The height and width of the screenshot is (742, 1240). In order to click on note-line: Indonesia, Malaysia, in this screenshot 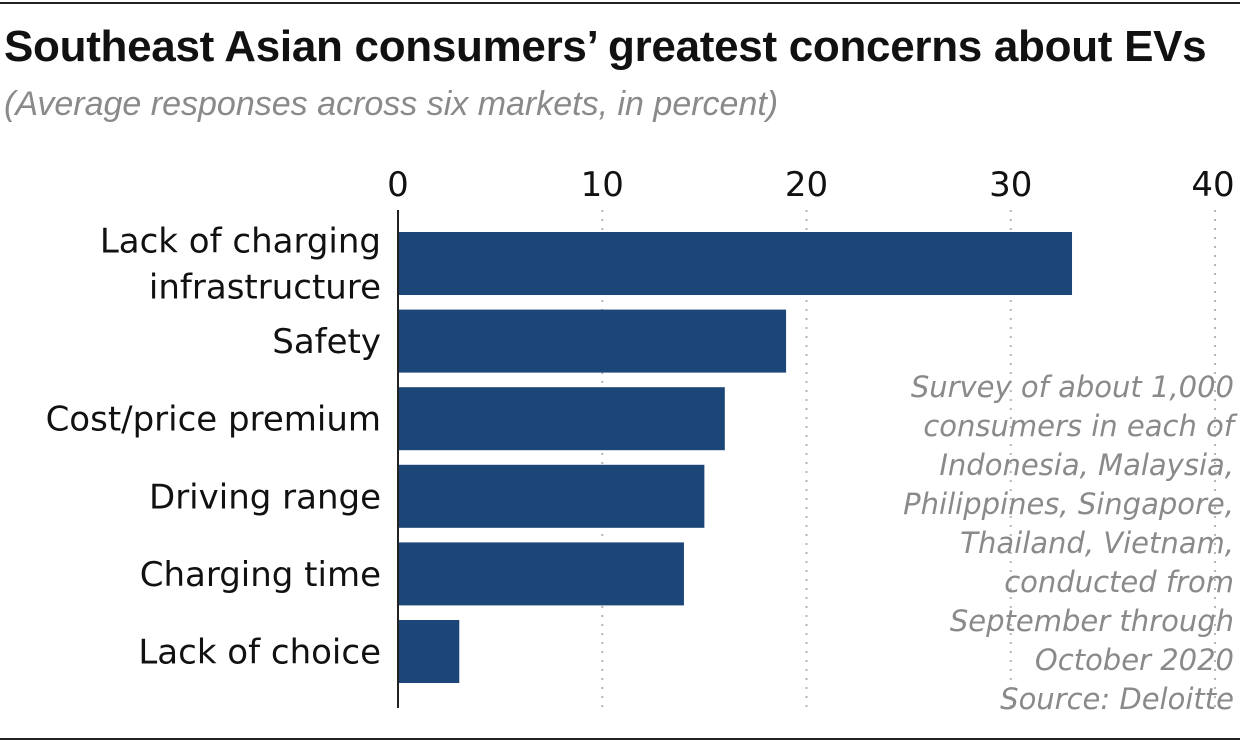, I will do `click(1086, 465)`.